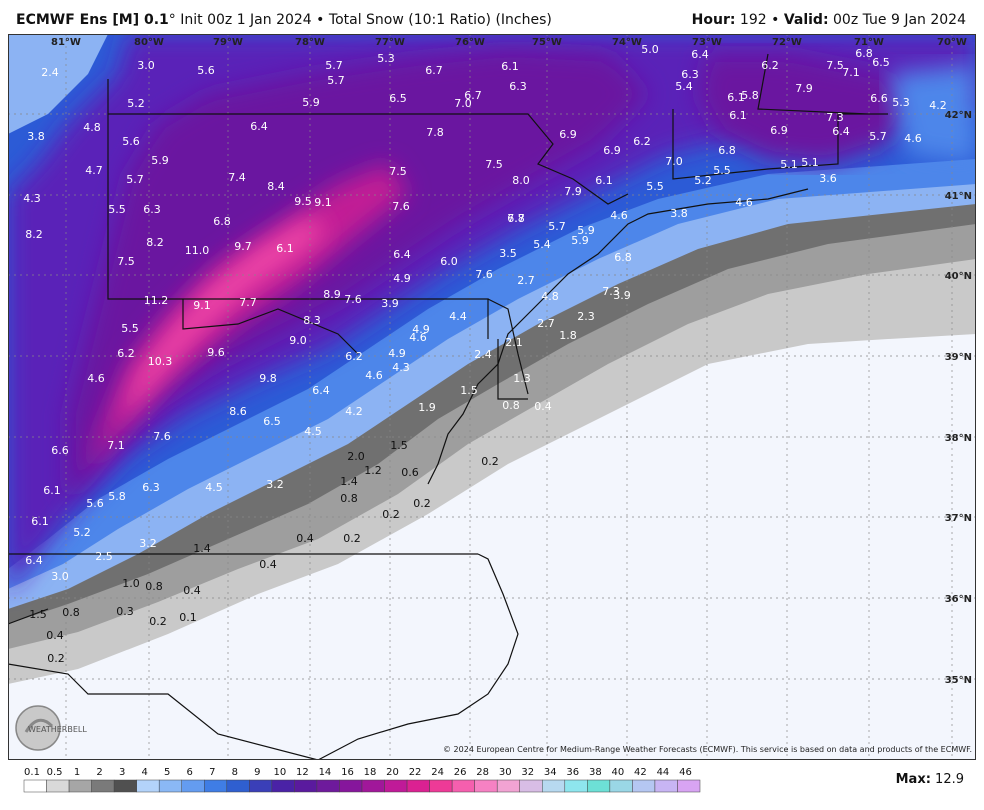  What do you see at coordinates (518, 86) in the screenshot?
I see `snow-amount-label: 6.3` at bounding box center [518, 86].